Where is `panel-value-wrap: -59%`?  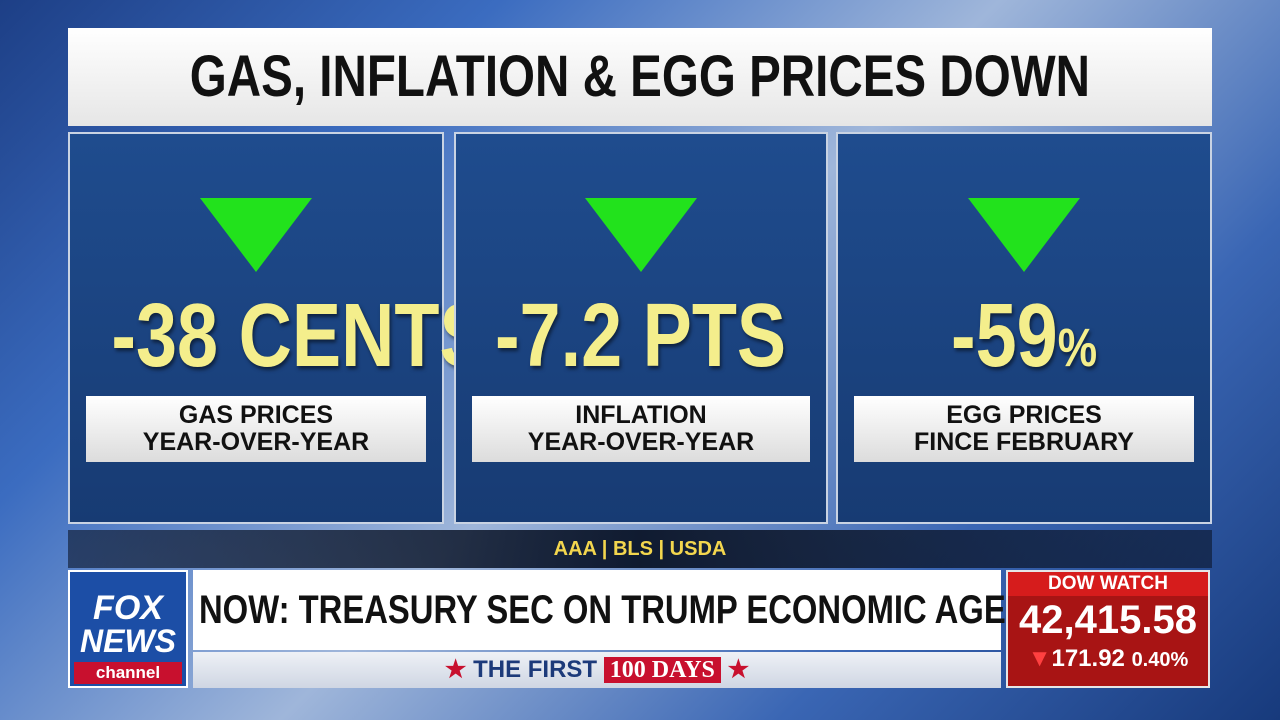 panel-value-wrap: -59% is located at coordinates (1024, 342).